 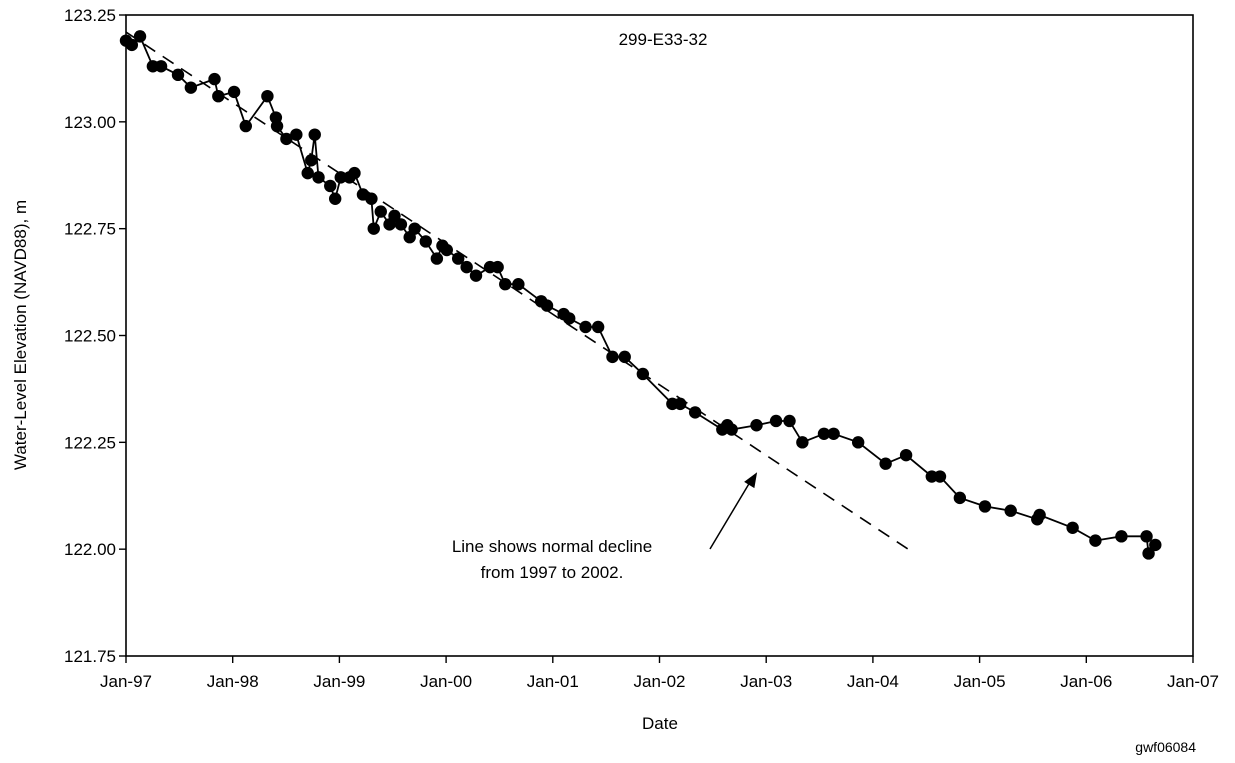 What do you see at coordinates (552, 546) in the screenshot?
I see `annotation-text-line-1: Line shows normal decline` at bounding box center [552, 546].